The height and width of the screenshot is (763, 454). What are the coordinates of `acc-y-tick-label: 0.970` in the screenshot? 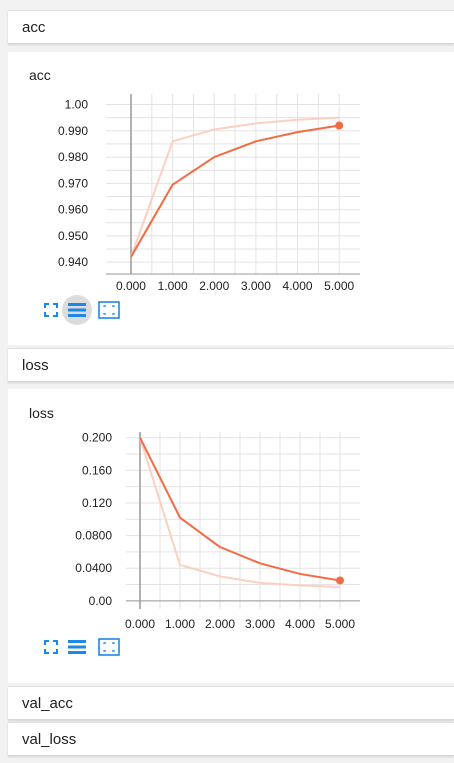 It's located at (73, 183).